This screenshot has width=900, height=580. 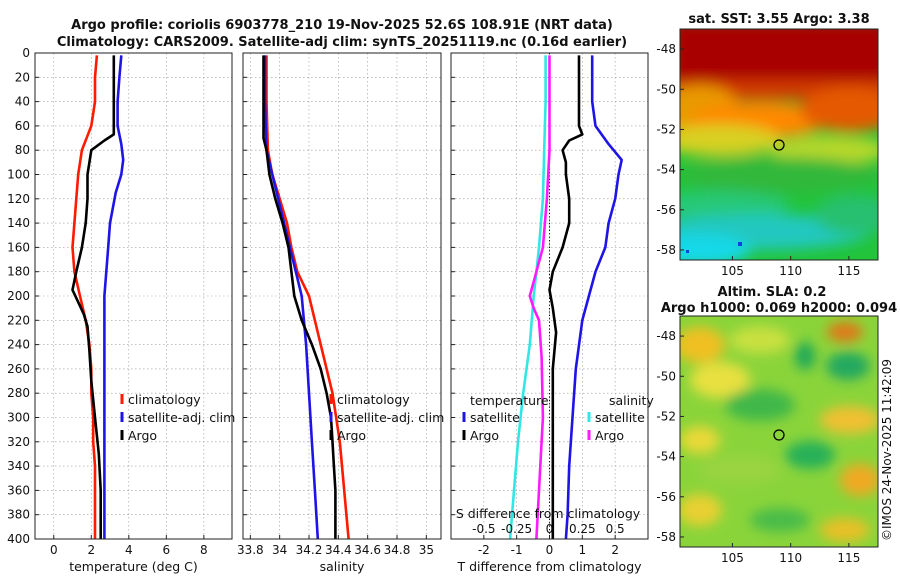 What do you see at coordinates (18, 539) in the screenshot?
I see `y-tick-label: 400` at bounding box center [18, 539].